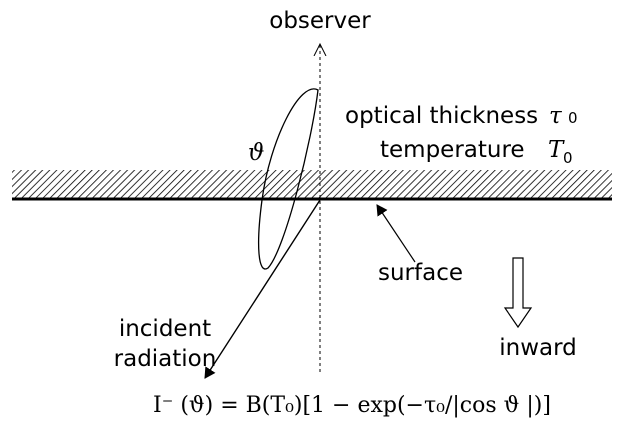  What do you see at coordinates (452, 150) in the screenshot?
I see `temperature-label: temperature` at bounding box center [452, 150].